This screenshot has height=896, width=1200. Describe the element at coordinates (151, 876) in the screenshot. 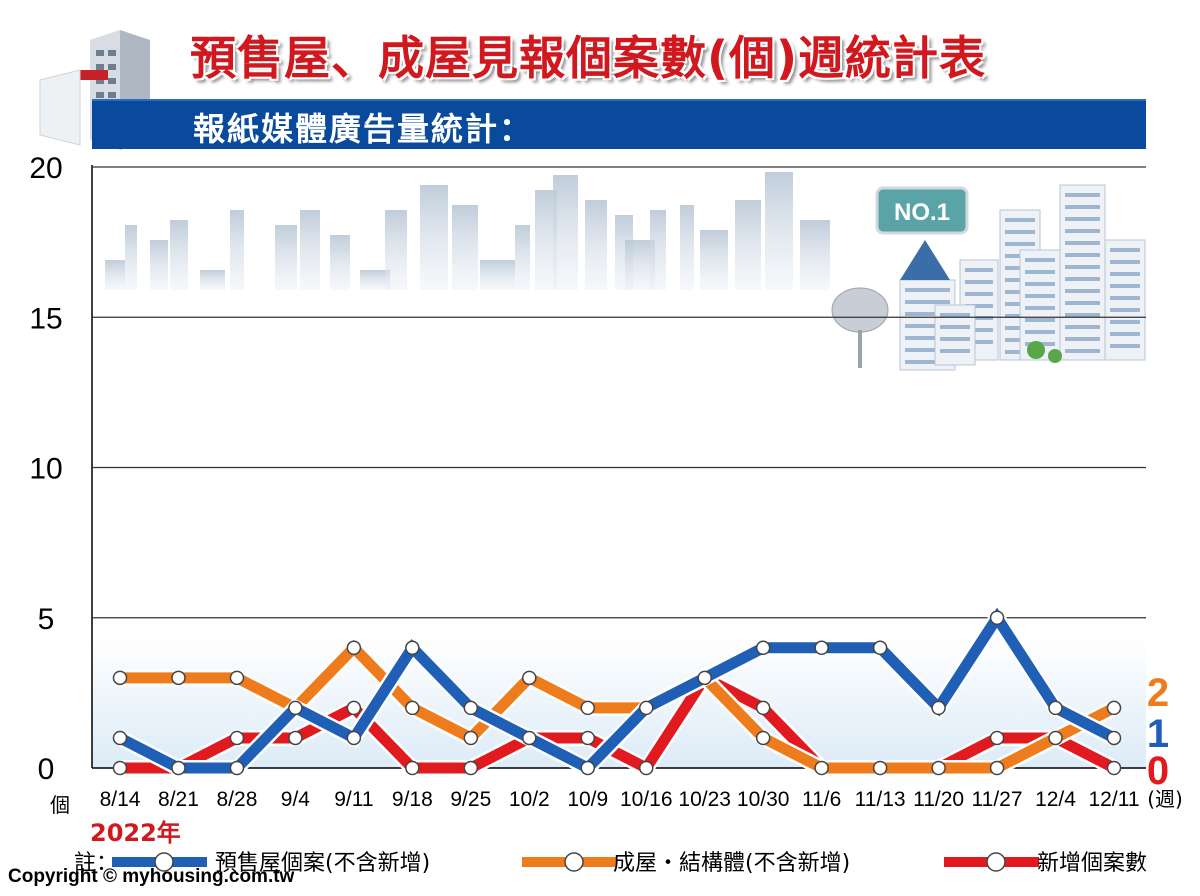

I see `copyright: Copyright © myhousing.com.tw` at that location.